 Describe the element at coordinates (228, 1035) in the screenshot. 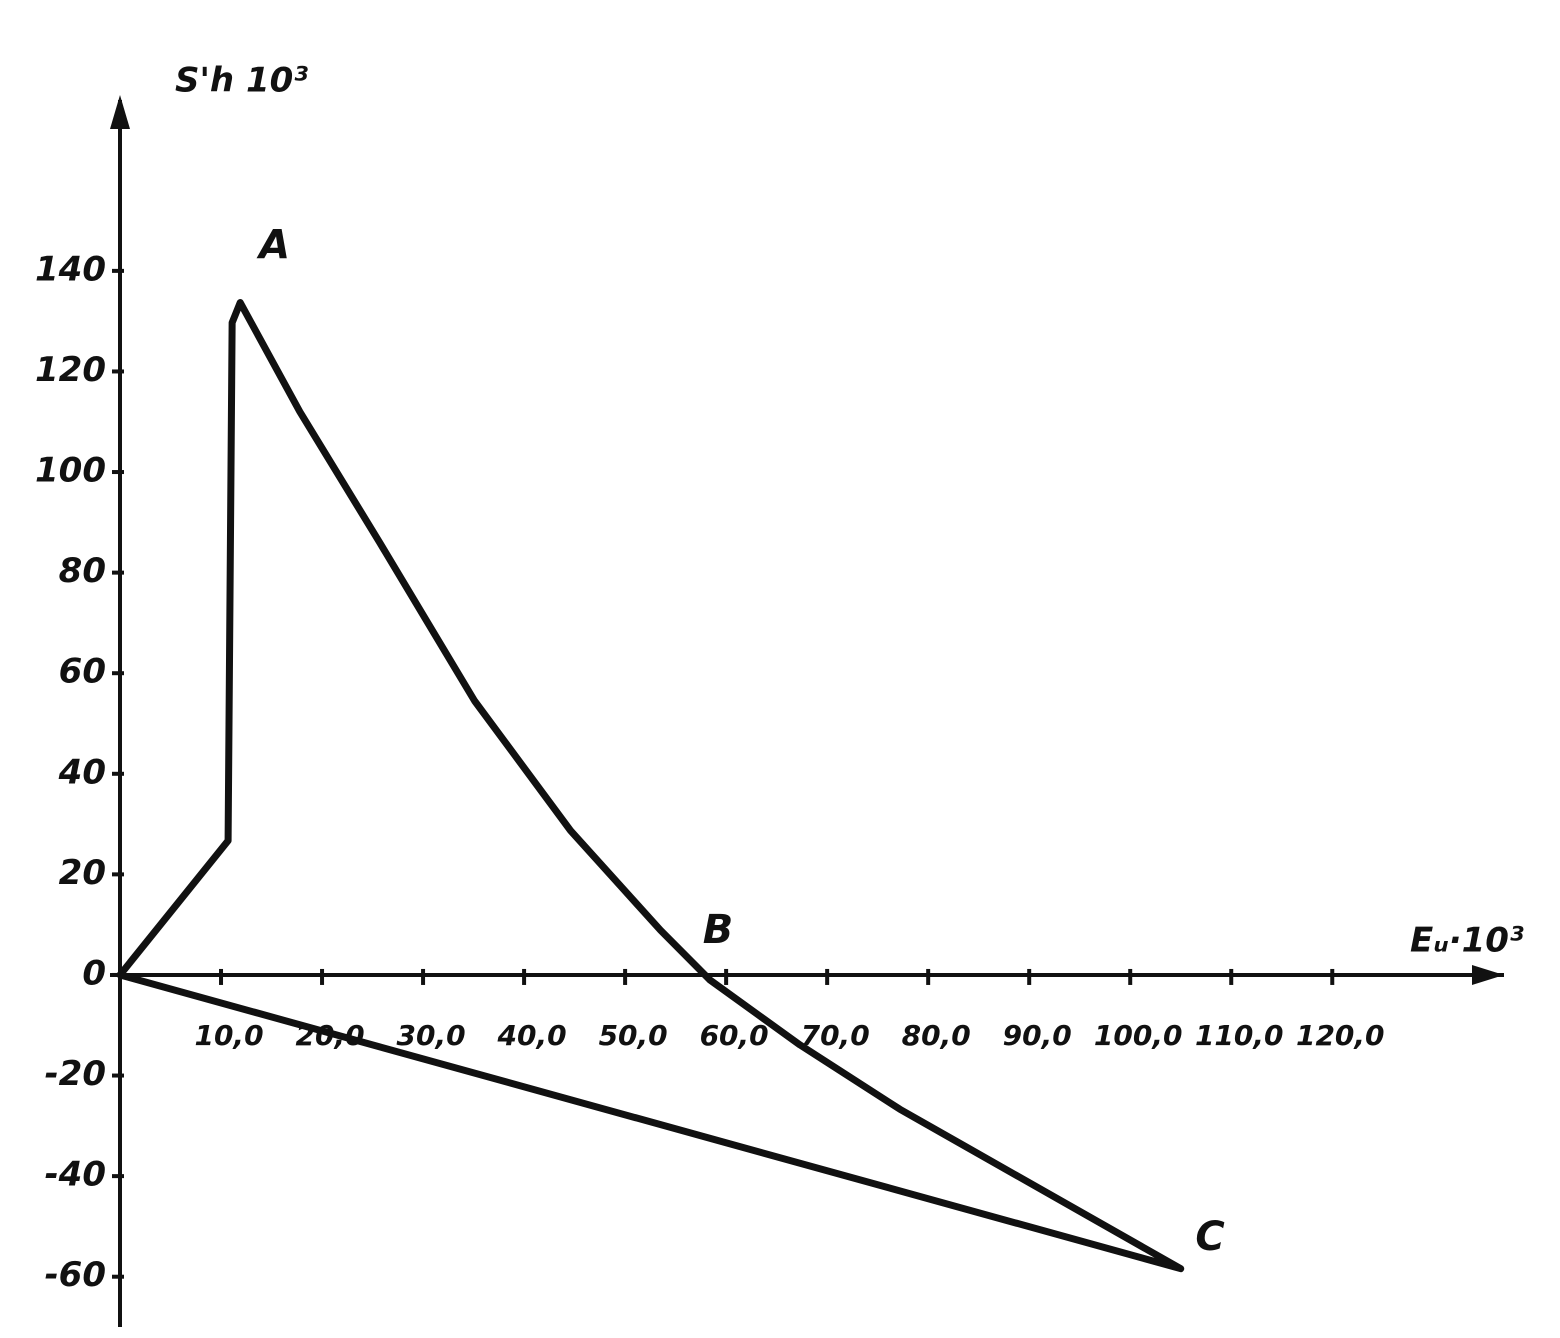

I see `x-tick-label: 10,0` at that location.